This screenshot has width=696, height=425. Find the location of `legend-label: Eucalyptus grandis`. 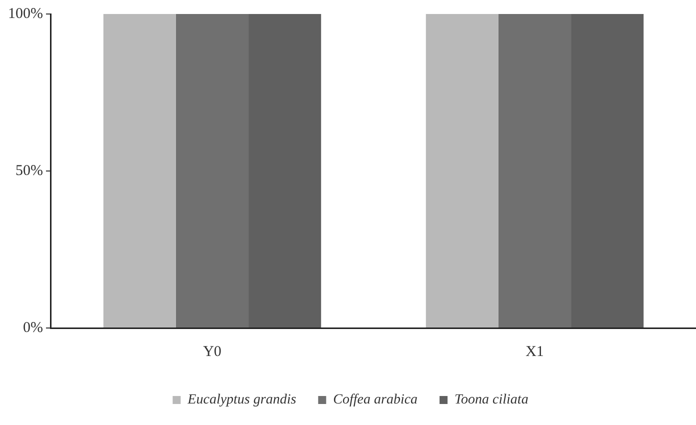

legend-label: Eucalyptus grandis is located at coordinates (241, 400).